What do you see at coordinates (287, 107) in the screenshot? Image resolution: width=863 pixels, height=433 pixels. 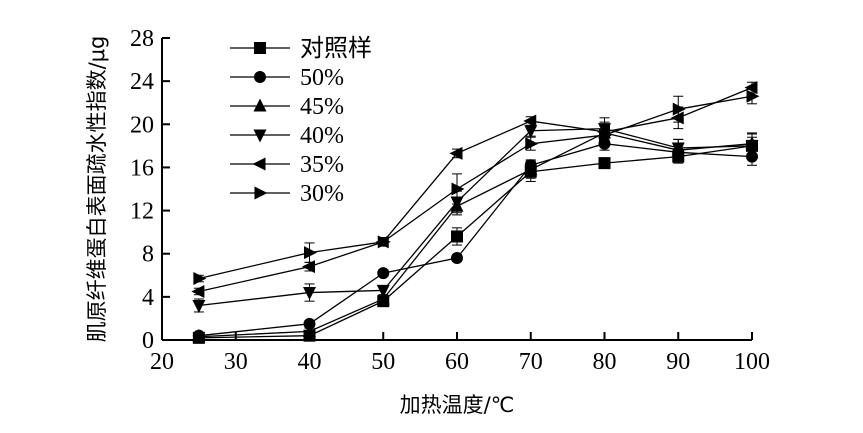 I see `legend-item: 45%` at bounding box center [287, 107].